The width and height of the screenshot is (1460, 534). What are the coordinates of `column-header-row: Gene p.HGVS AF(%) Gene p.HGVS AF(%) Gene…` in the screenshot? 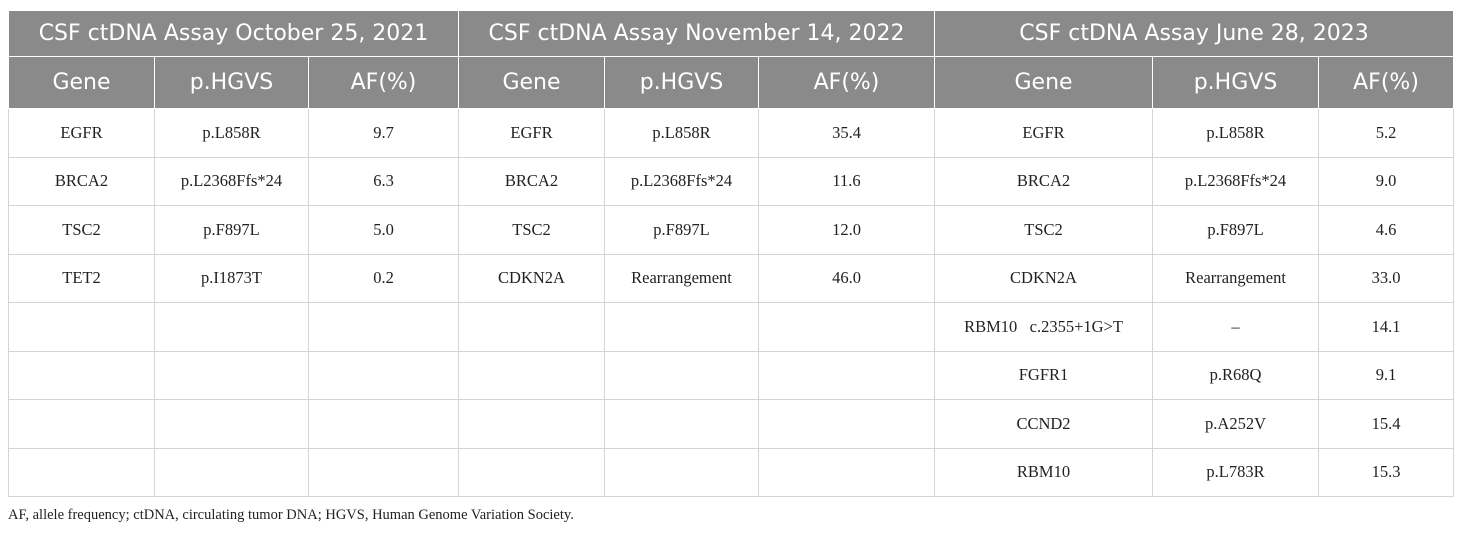 It's located at (731, 82).